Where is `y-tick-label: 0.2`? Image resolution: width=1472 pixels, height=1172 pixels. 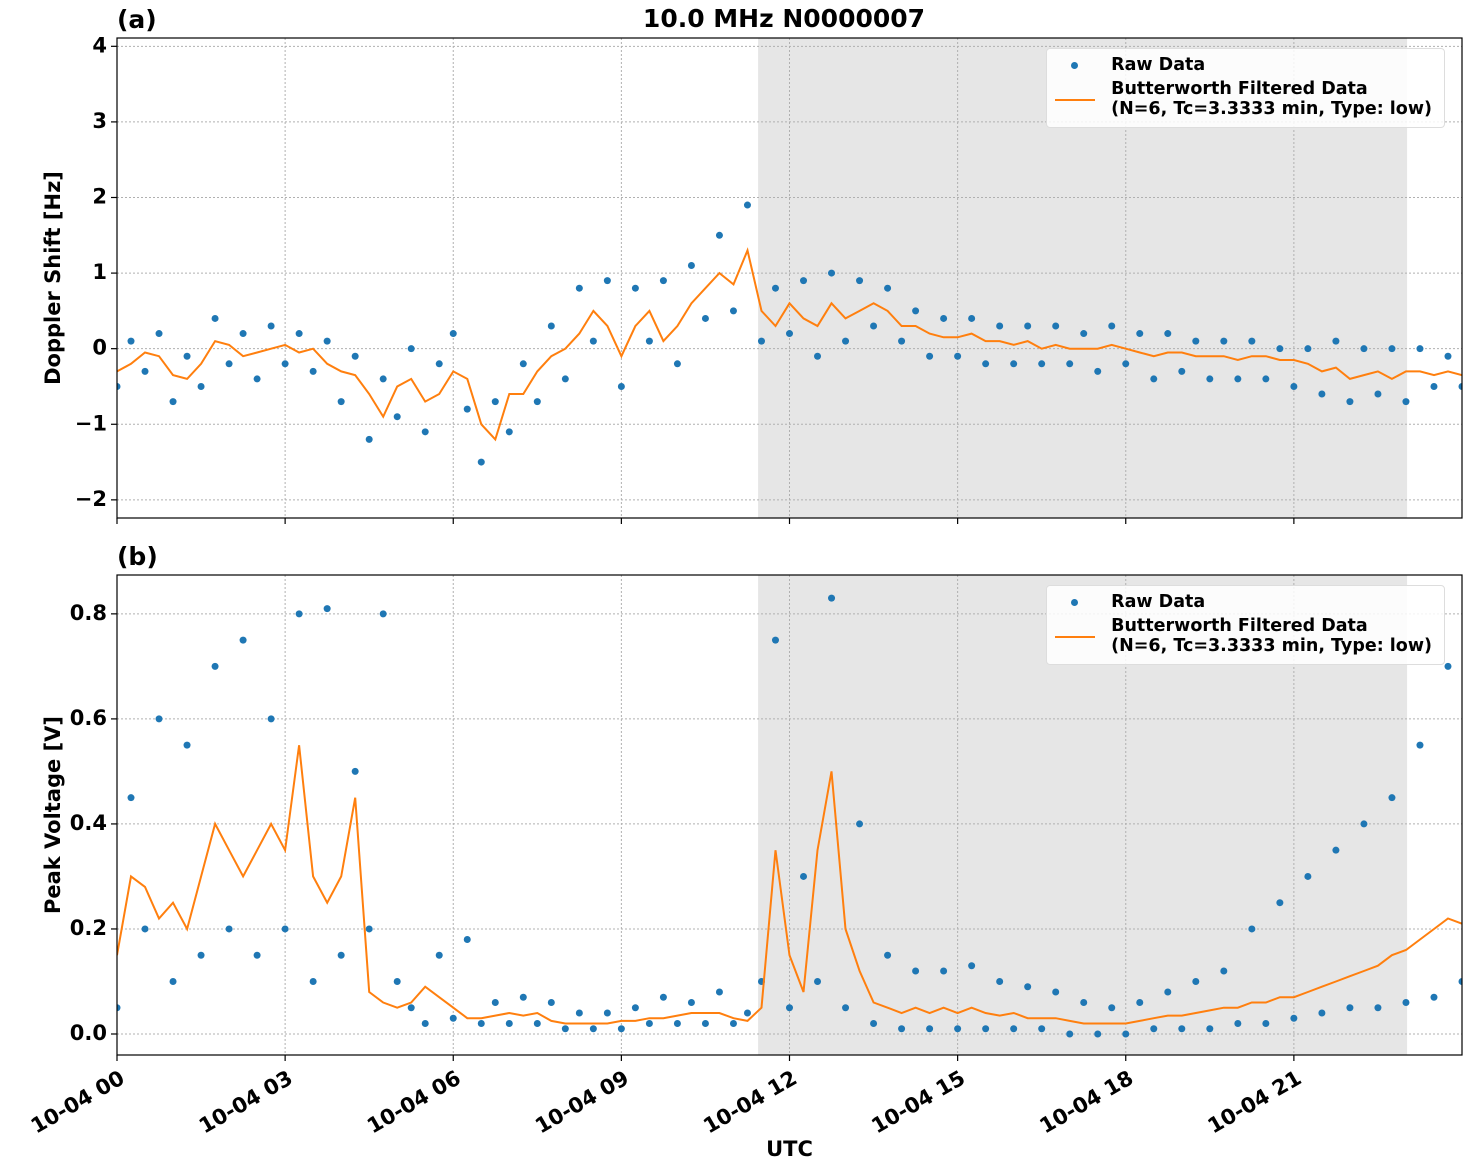 y-tick-label: 0.2 is located at coordinates (88, 928).